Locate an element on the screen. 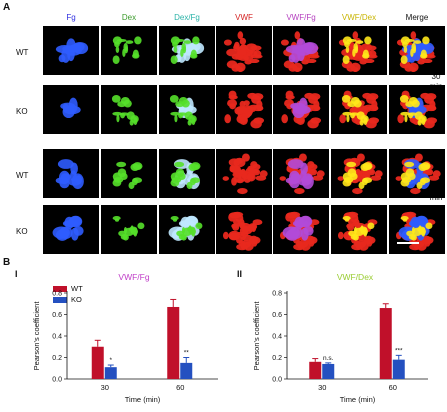  chart-ii-significance-label: n.s. is located at coordinates (328, 358).